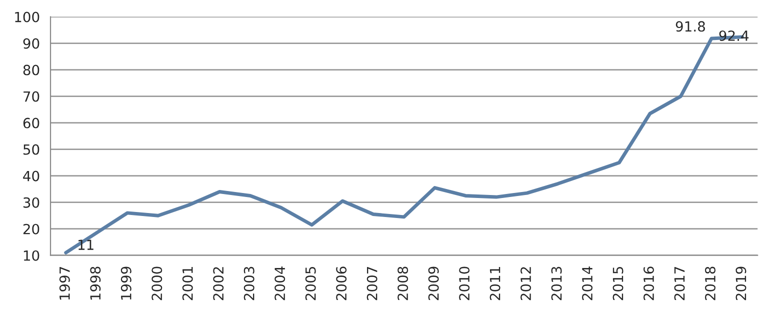 The width and height of the screenshot is (777, 336). I want to click on x-tick-label: 2019, so click(741, 283).